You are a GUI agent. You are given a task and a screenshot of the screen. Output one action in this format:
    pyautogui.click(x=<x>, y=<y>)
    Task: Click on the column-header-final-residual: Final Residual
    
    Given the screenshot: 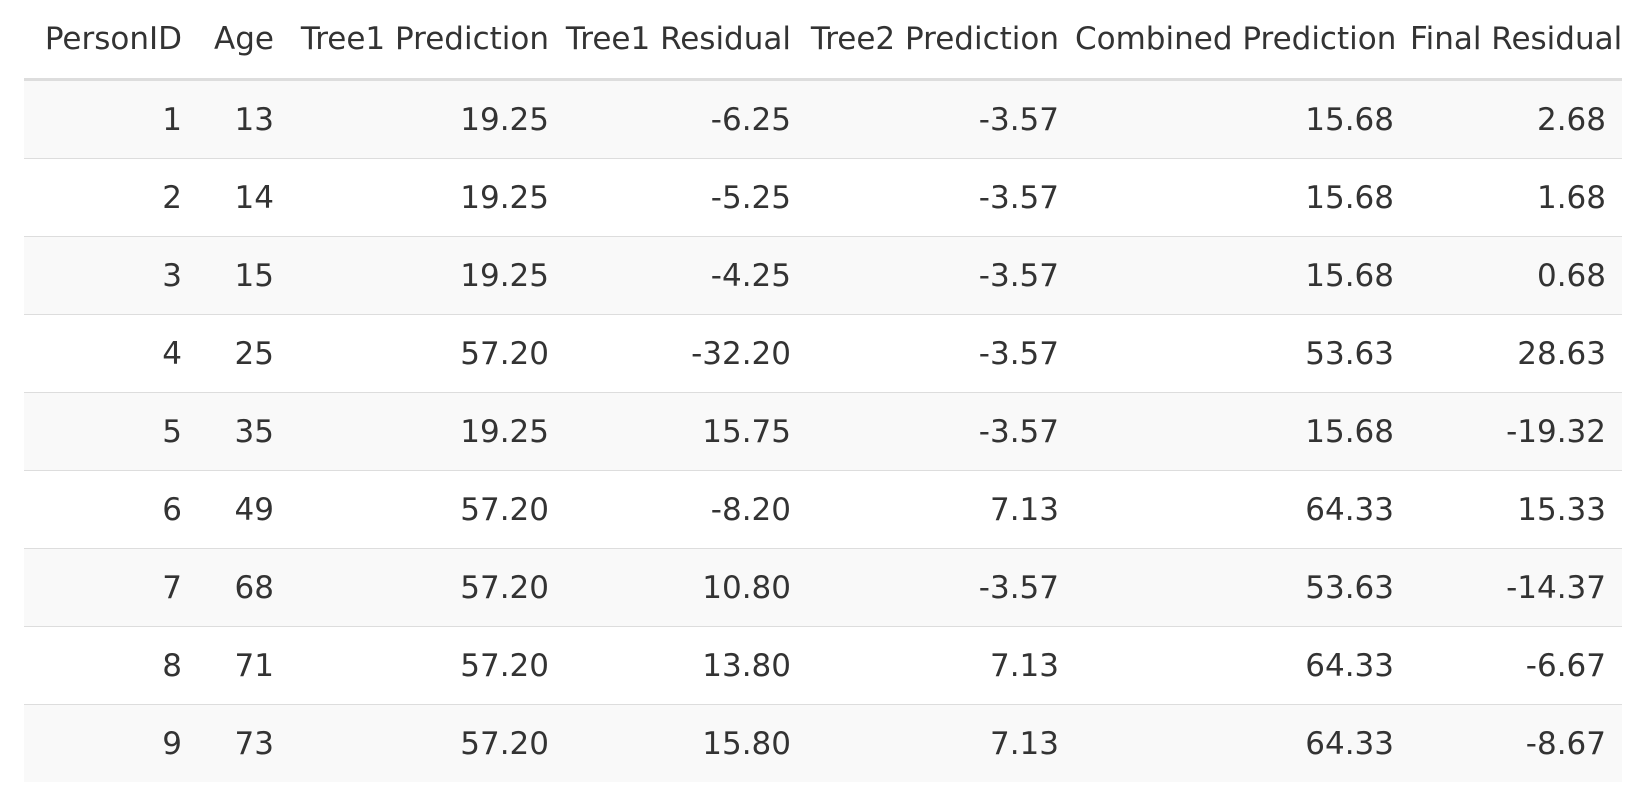 What is the action you would take?
    pyautogui.click(x=1516, y=40)
    